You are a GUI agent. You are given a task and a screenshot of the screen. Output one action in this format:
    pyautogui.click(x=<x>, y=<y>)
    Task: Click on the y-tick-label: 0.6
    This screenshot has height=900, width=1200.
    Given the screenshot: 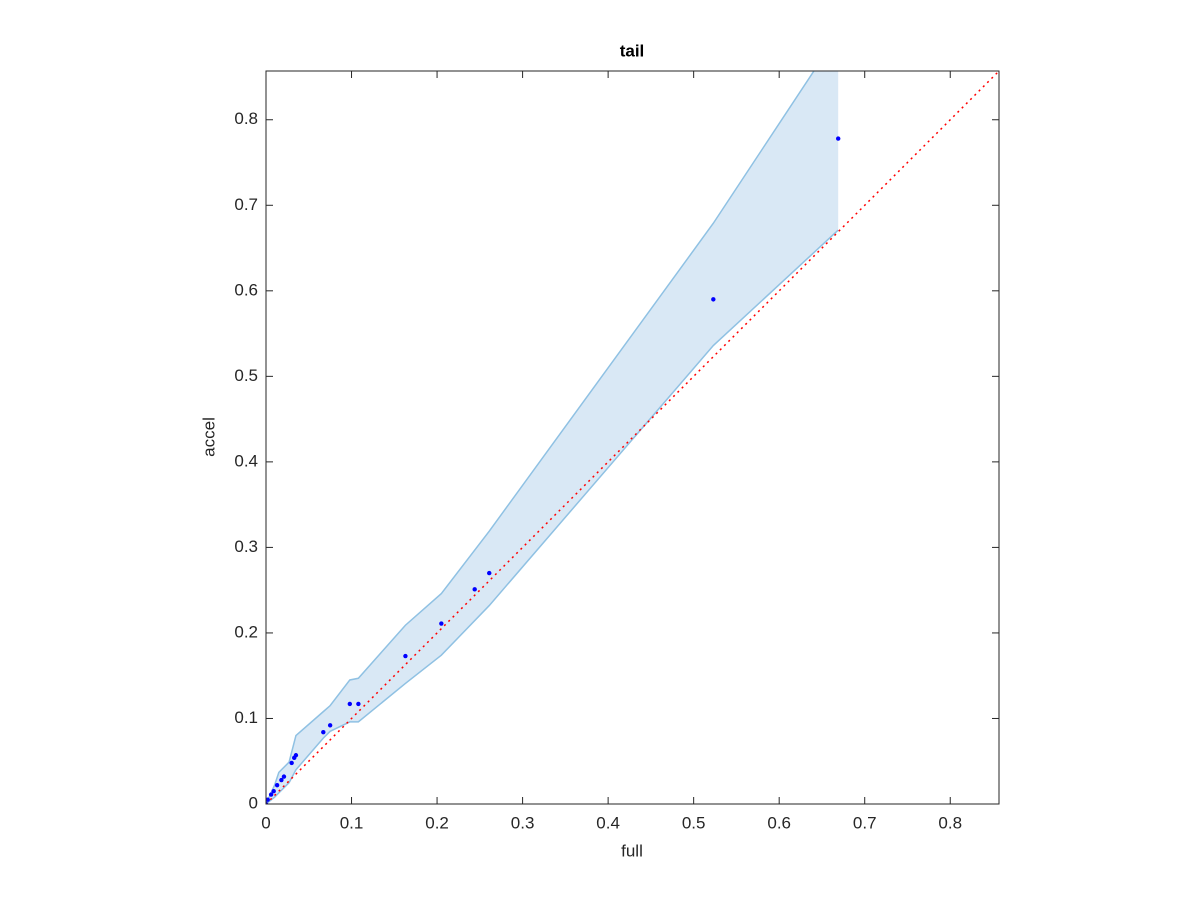 What is the action you would take?
    pyautogui.click(x=246, y=289)
    